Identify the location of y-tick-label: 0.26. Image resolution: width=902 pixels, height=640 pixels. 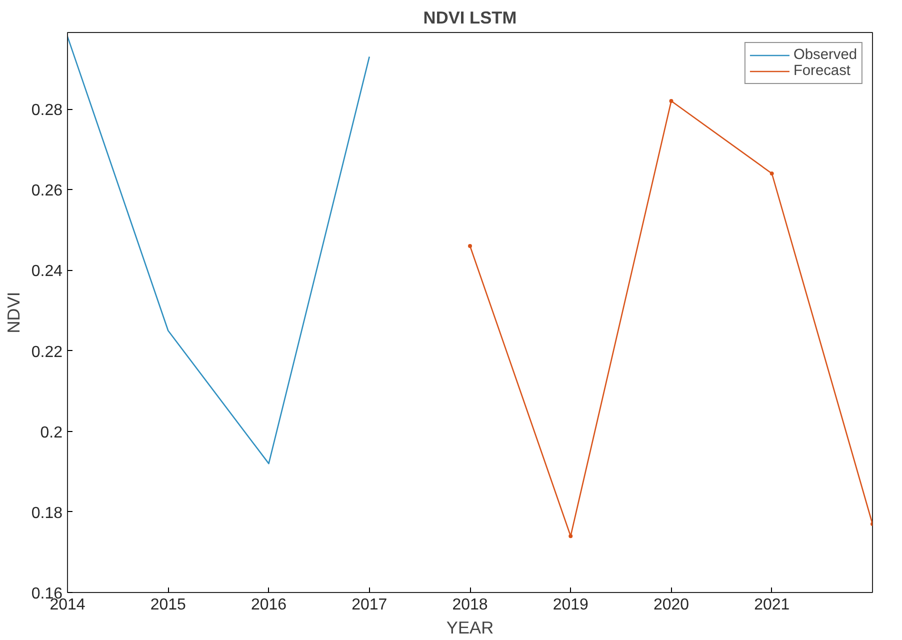
(47, 191).